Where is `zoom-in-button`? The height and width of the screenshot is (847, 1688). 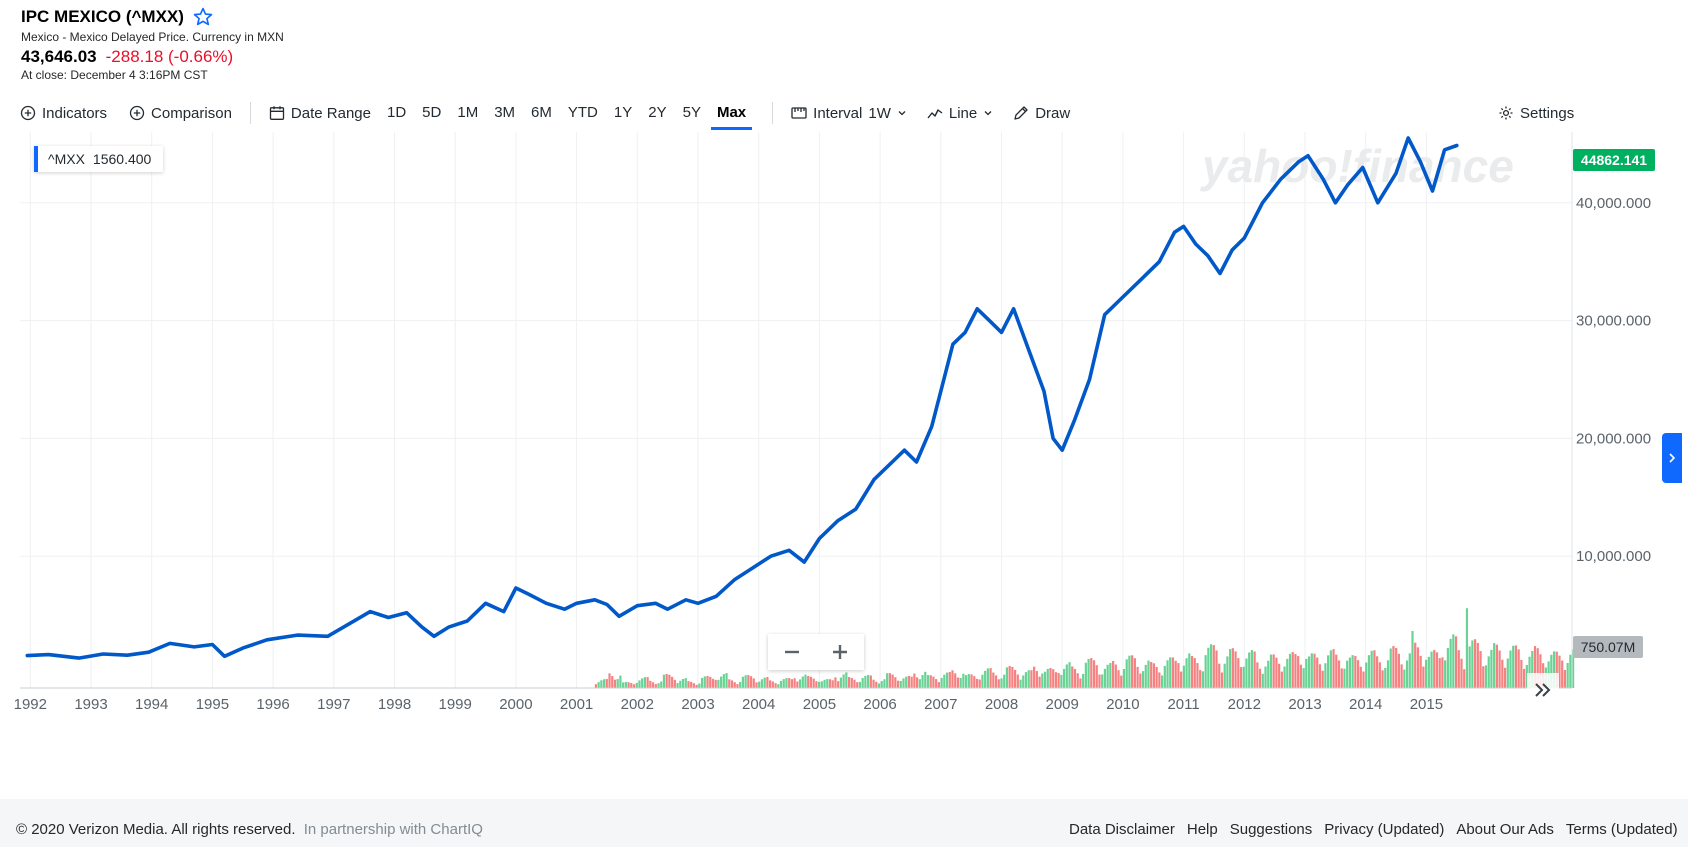
zoom-in-button is located at coordinates (840, 652).